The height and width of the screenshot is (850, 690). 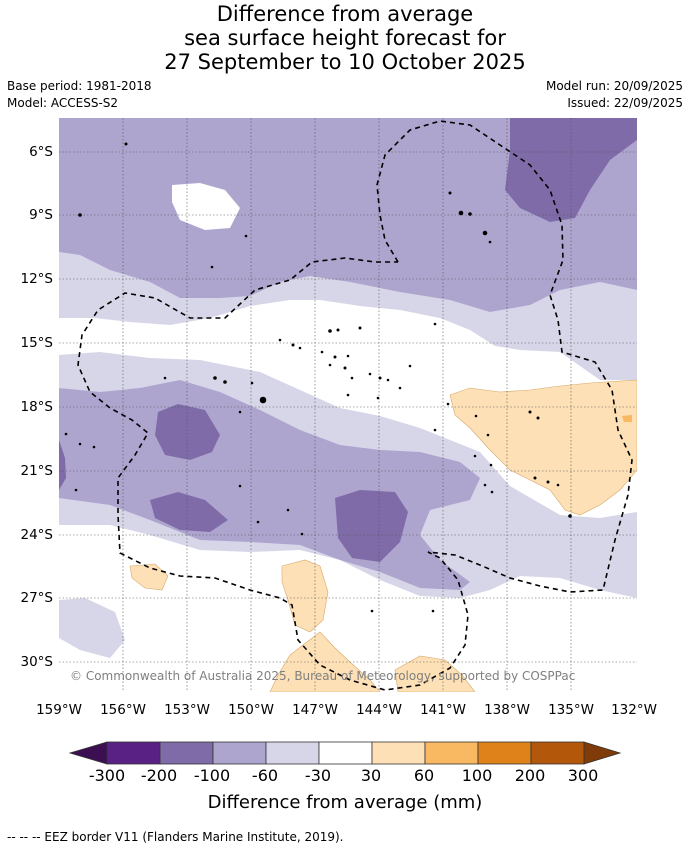 I want to click on contour-pos30-d, so click(x=435, y=673).